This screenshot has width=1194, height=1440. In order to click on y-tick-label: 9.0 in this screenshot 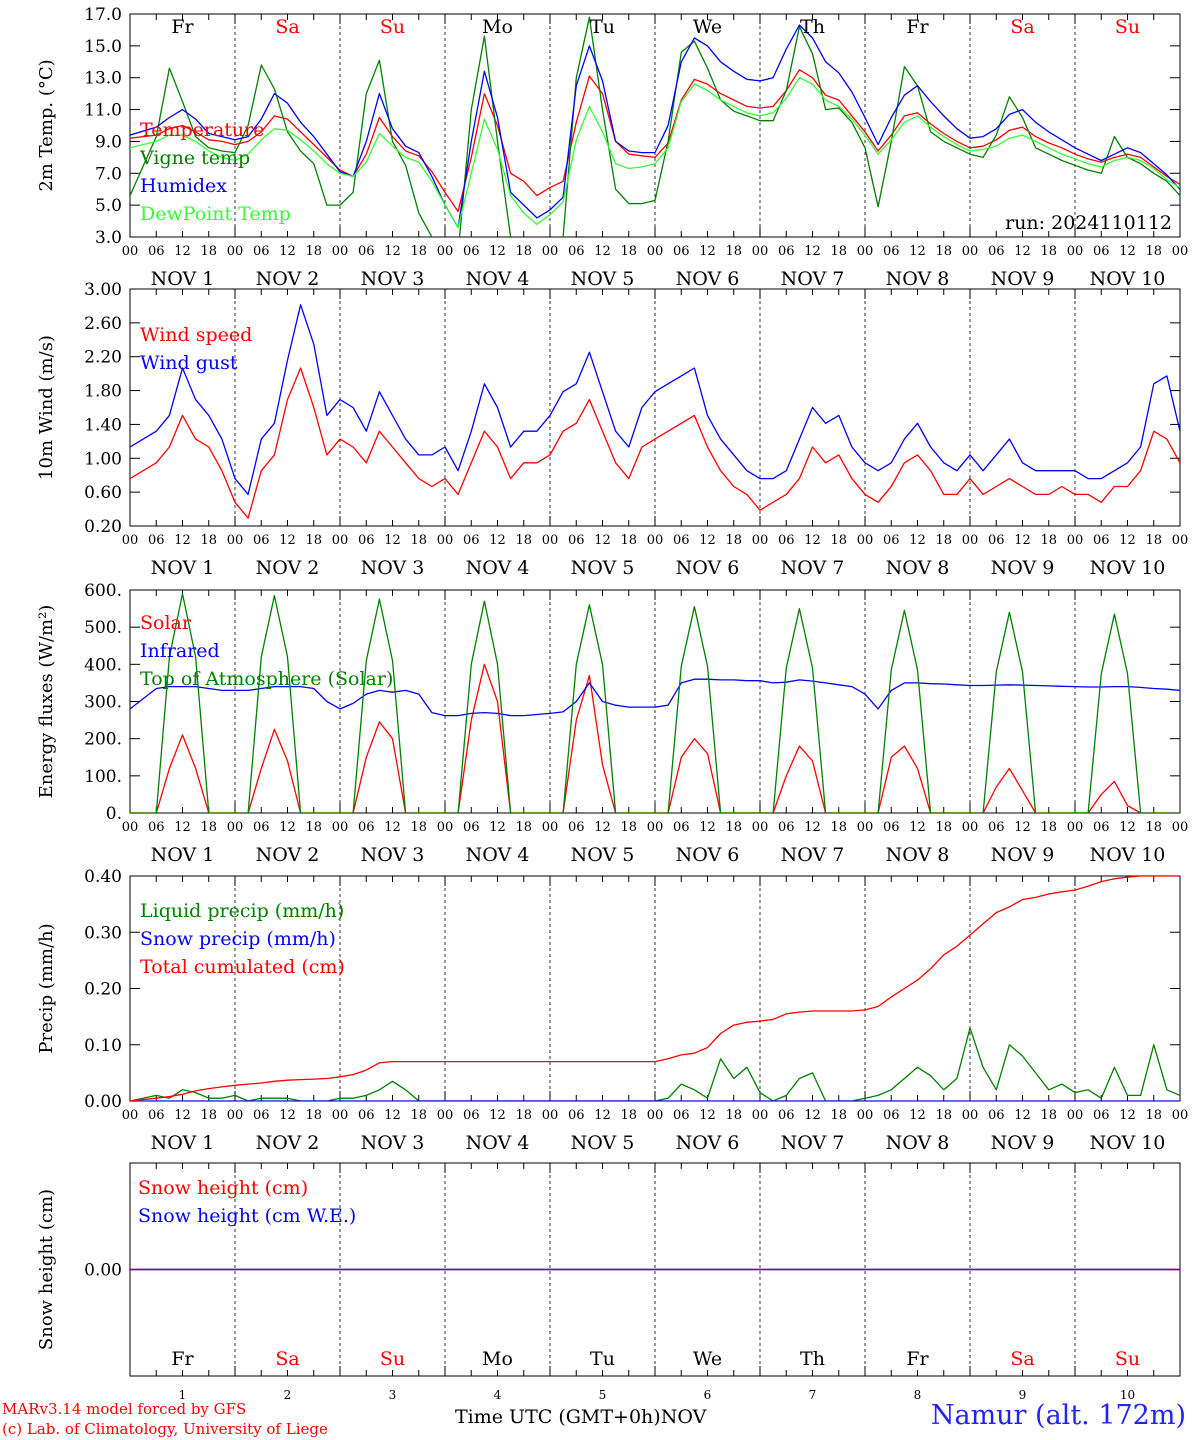, I will do `click(108, 142)`.